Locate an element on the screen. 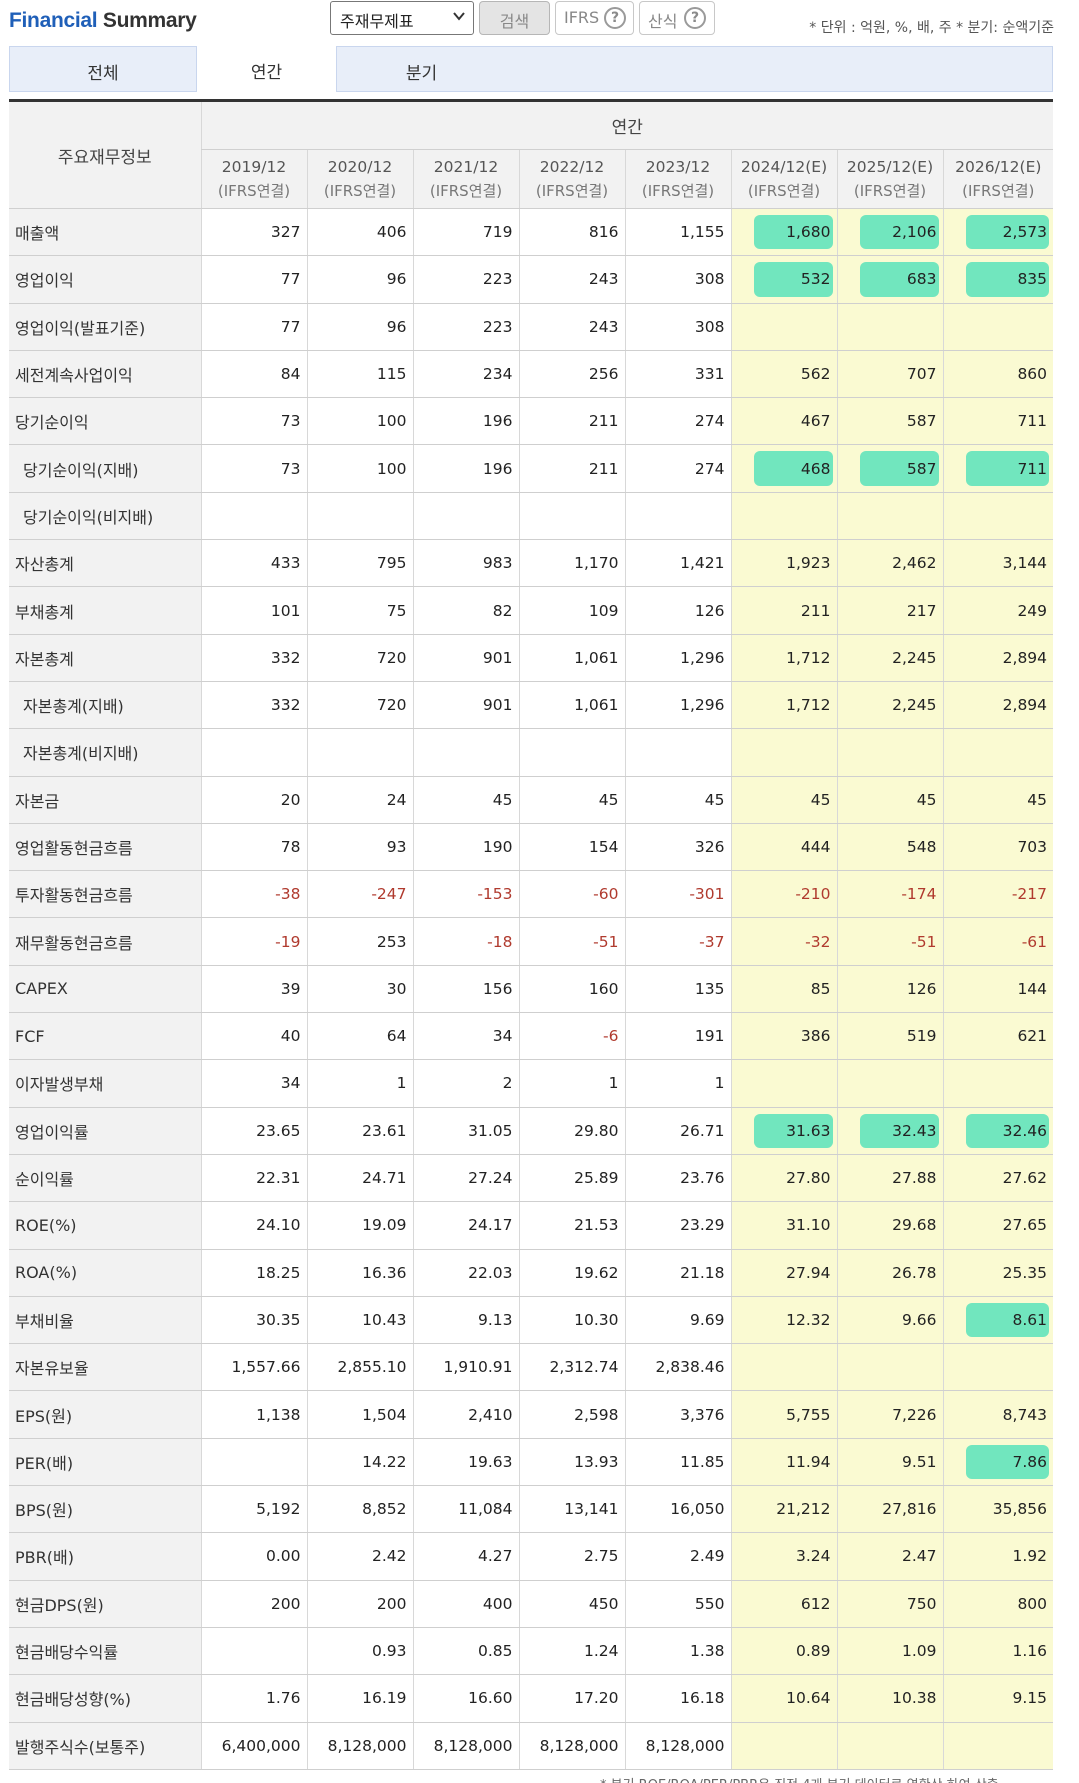 The width and height of the screenshot is (1079, 1783). statement-type-select: 주재무제표 is located at coordinates (402, 18).